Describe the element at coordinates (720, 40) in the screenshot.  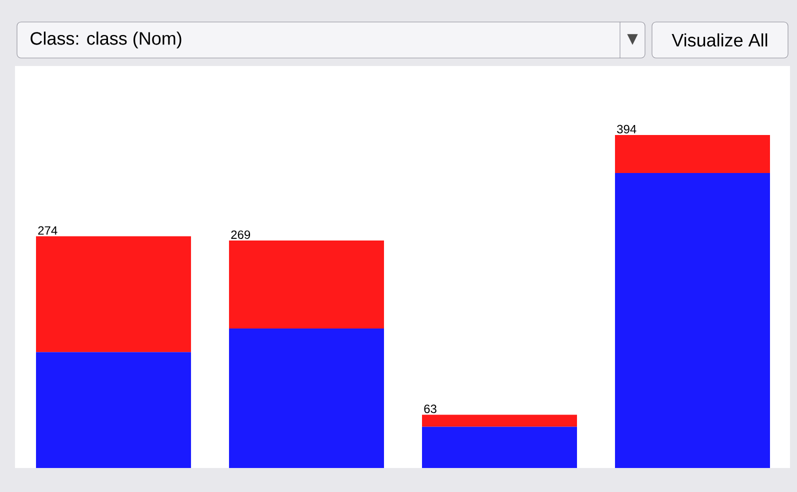
I see `text: Visualize All` at that location.